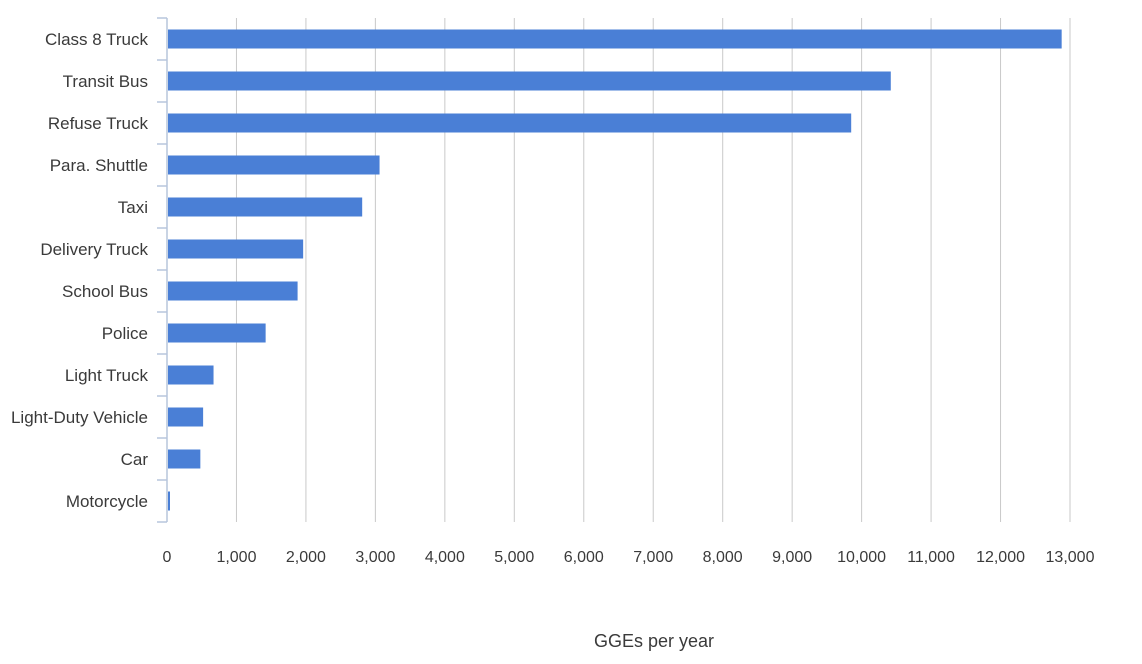  What do you see at coordinates (723, 557) in the screenshot?
I see `x-tick-label: 8,000` at bounding box center [723, 557].